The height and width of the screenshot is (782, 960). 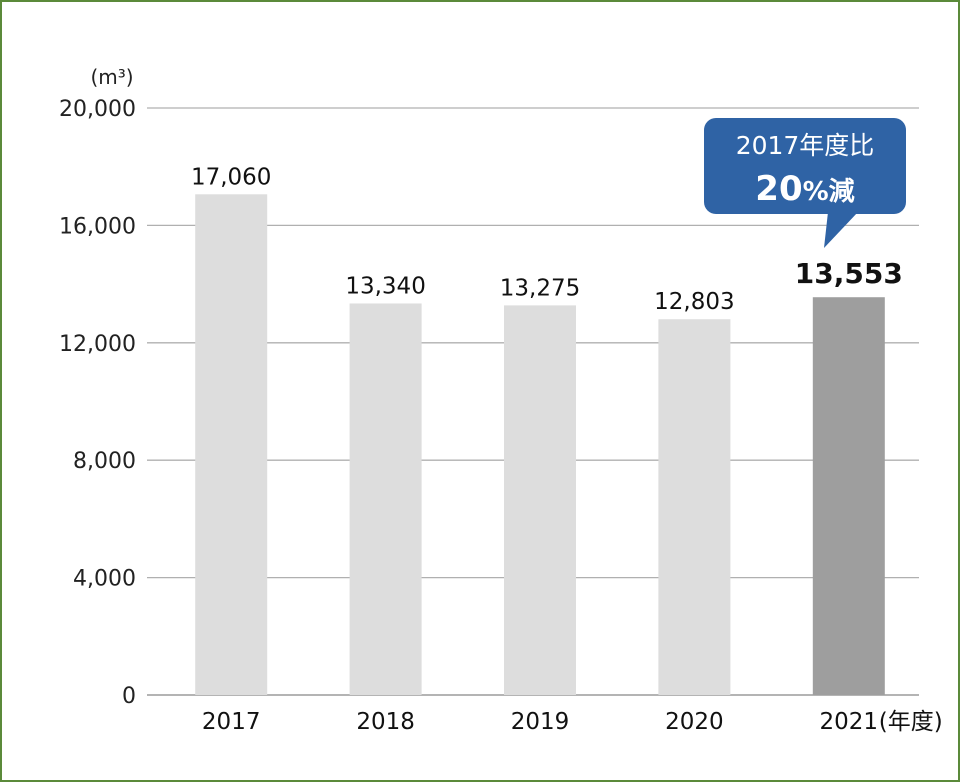 I want to click on bar-2017, so click(x=231, y=444).